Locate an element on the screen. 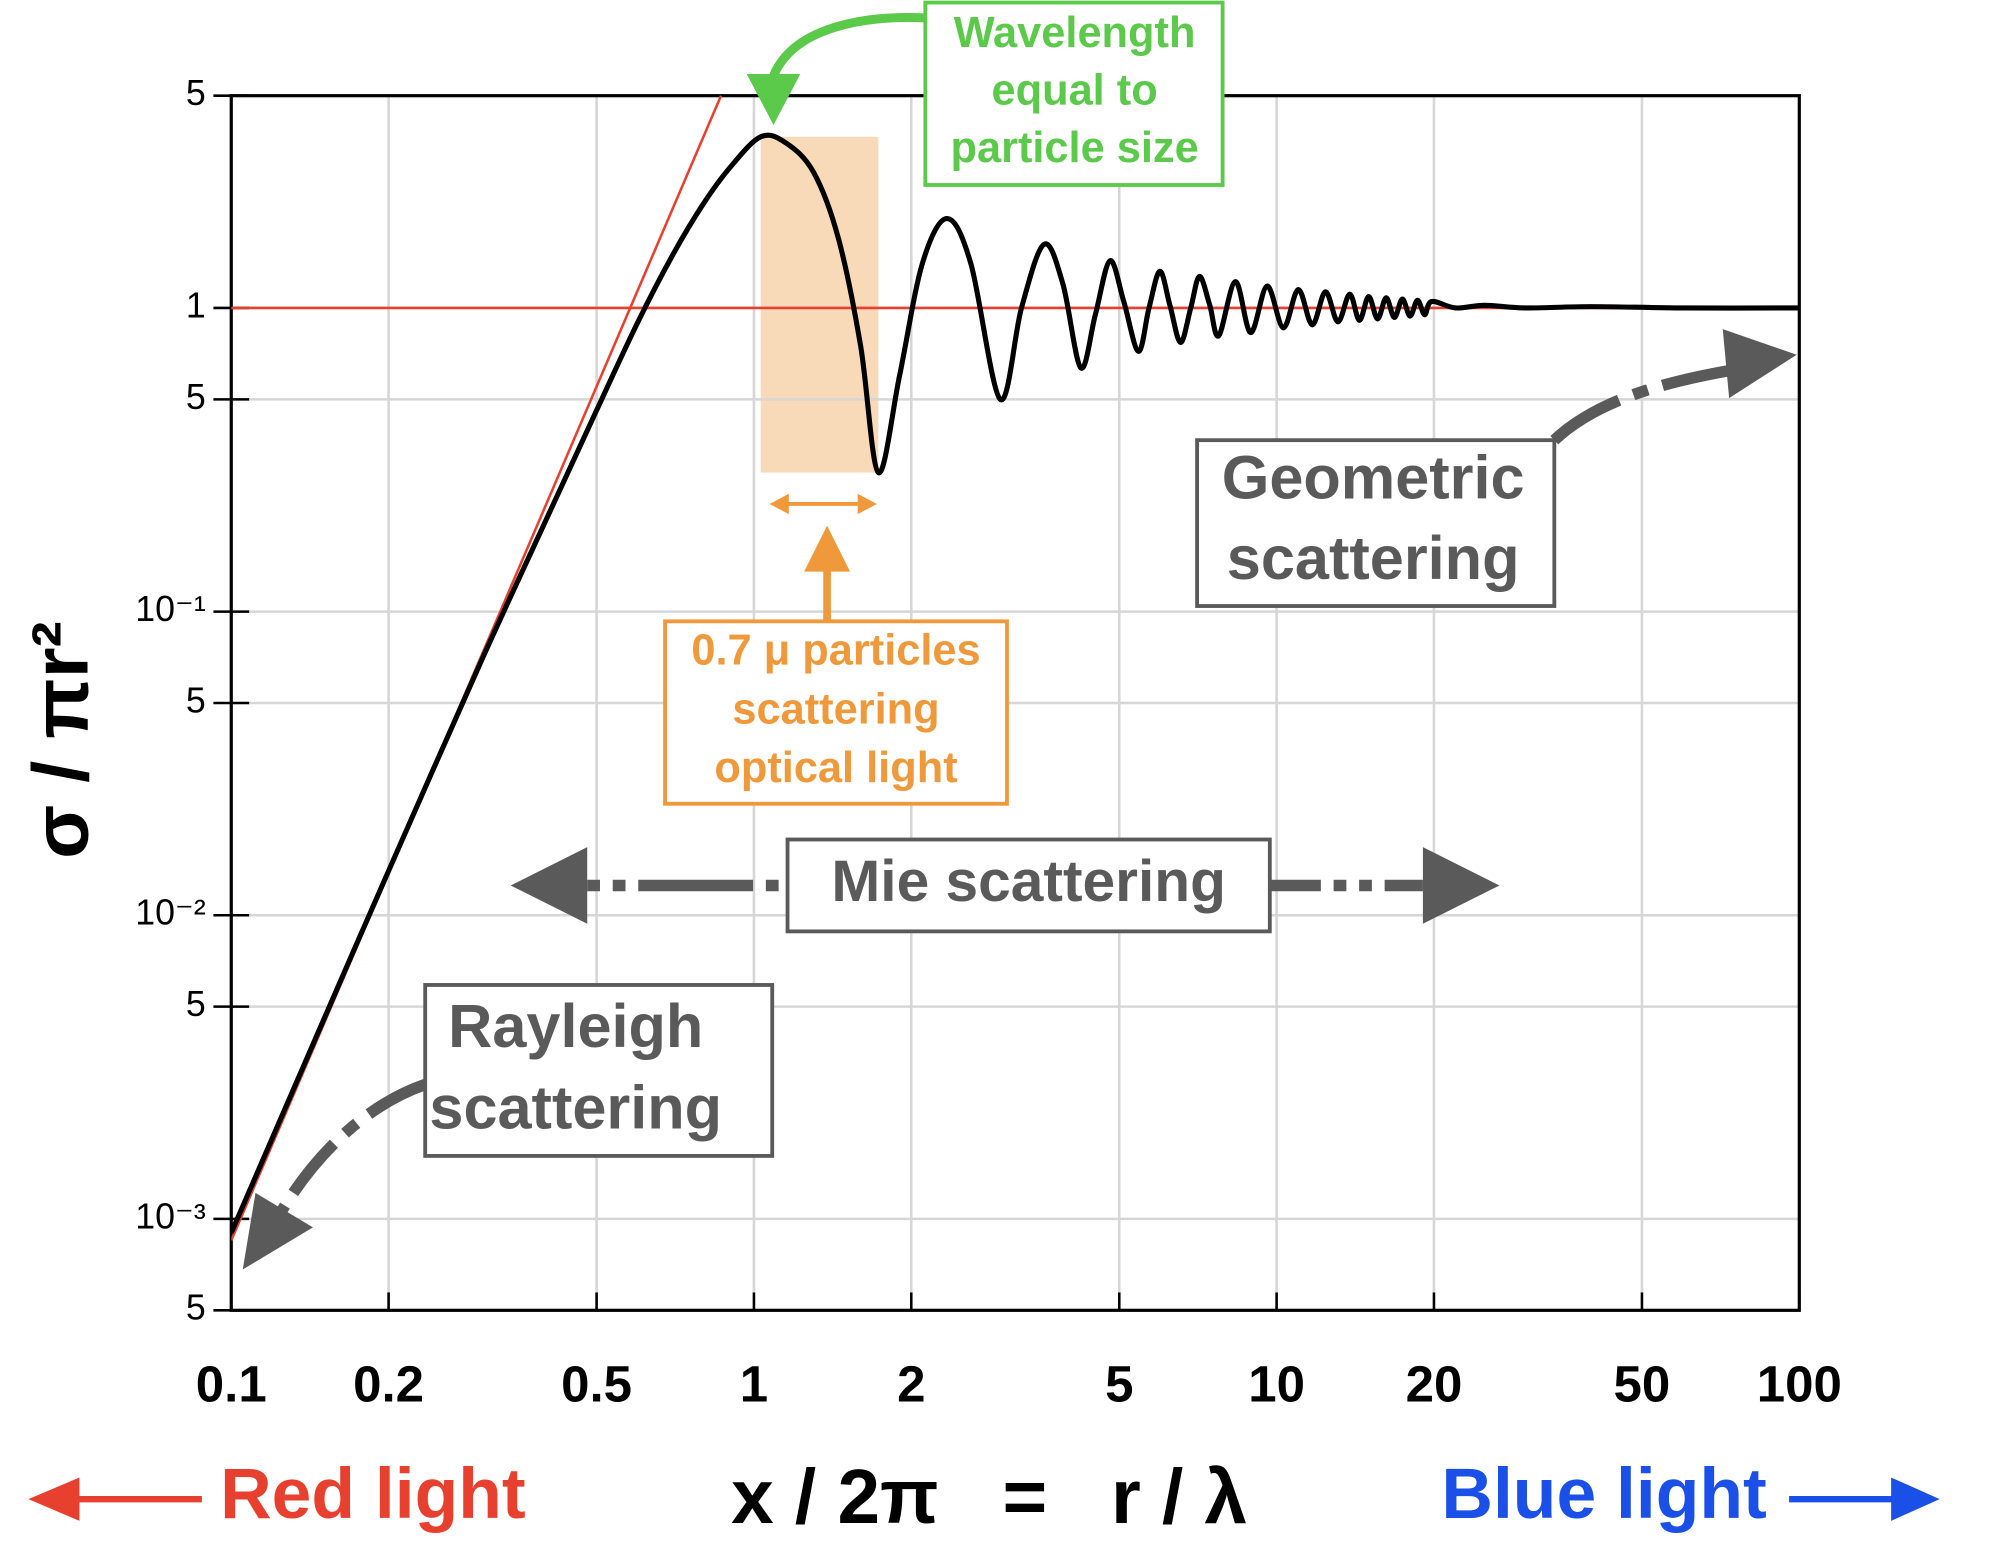 Image resolution: width=1991 pixels, height=1554 pixels. x-axis-label: x / 2π = r / λ is located at coordinates (989, 1497).